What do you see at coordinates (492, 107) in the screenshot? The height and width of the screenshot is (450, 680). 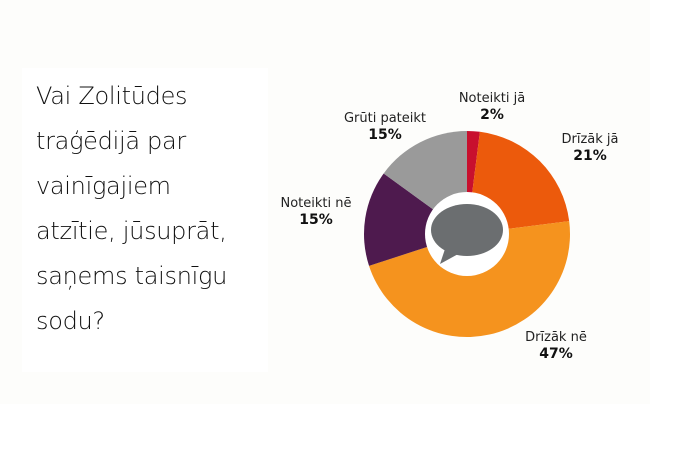 I see `label-noteikti-ja: Noteikti jā 2%` at bounding box center [492, 107].